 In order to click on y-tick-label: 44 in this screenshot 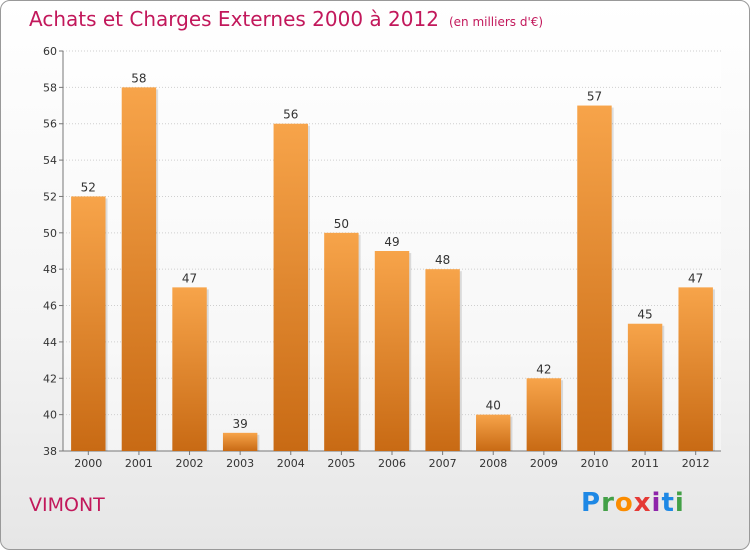, I will do `click(50, 342)`.